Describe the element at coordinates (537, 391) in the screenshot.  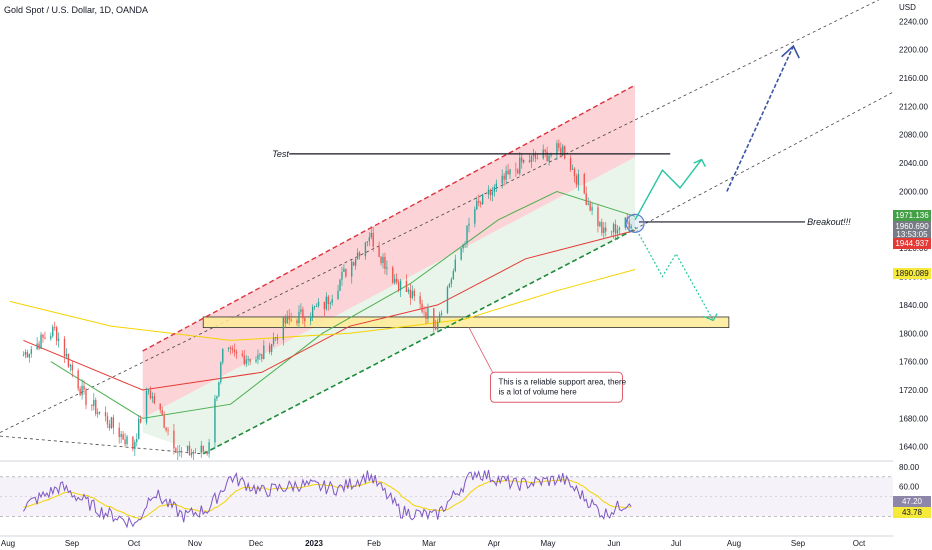
I see `support-note-line2: is a lot of volume here` at that location.